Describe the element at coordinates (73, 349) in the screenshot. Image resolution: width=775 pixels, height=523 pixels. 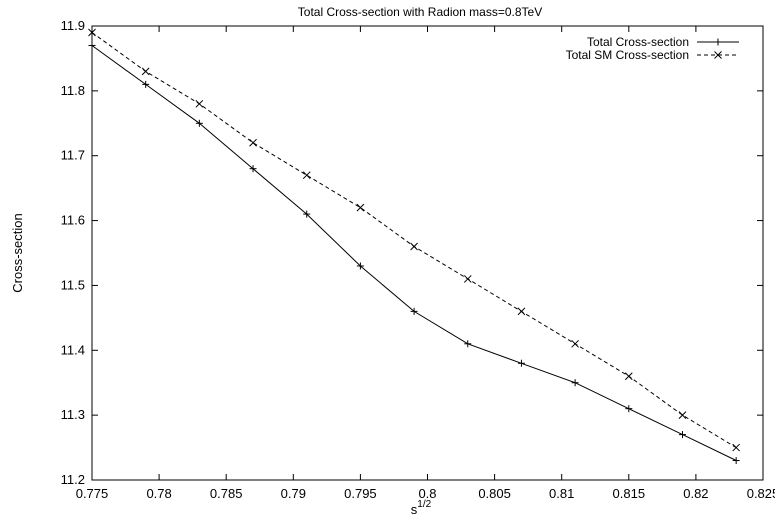
I see `y-tick-label: 11.4` at that location.